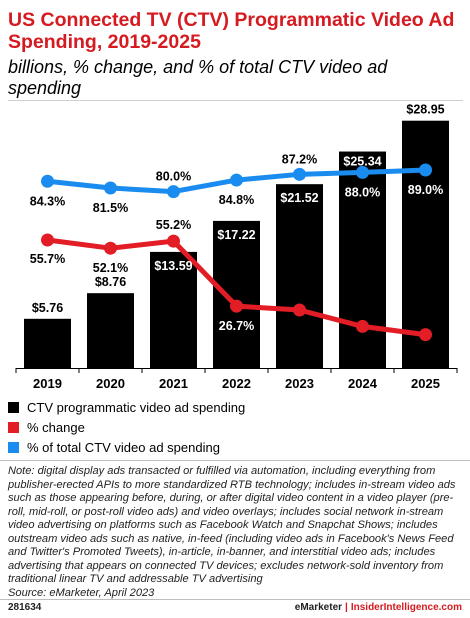 This screenshot has height=618, width=470. I want to click on bar-2020, so click(110, 330).